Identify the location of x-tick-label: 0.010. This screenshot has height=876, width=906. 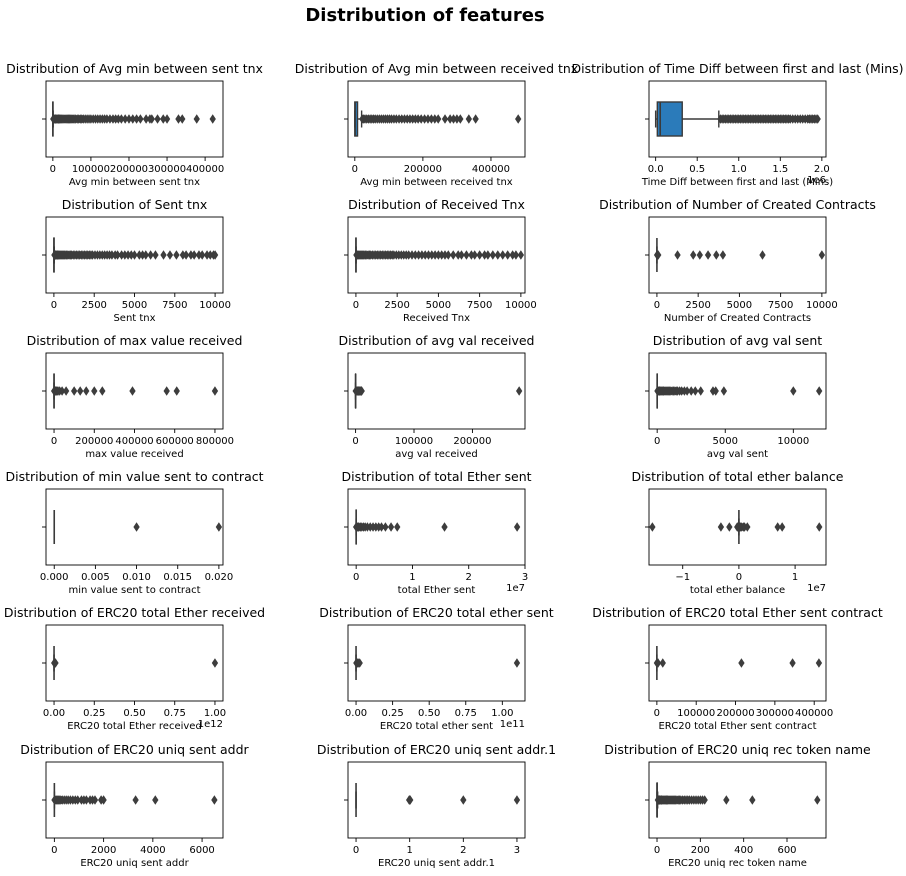
(136, 577).